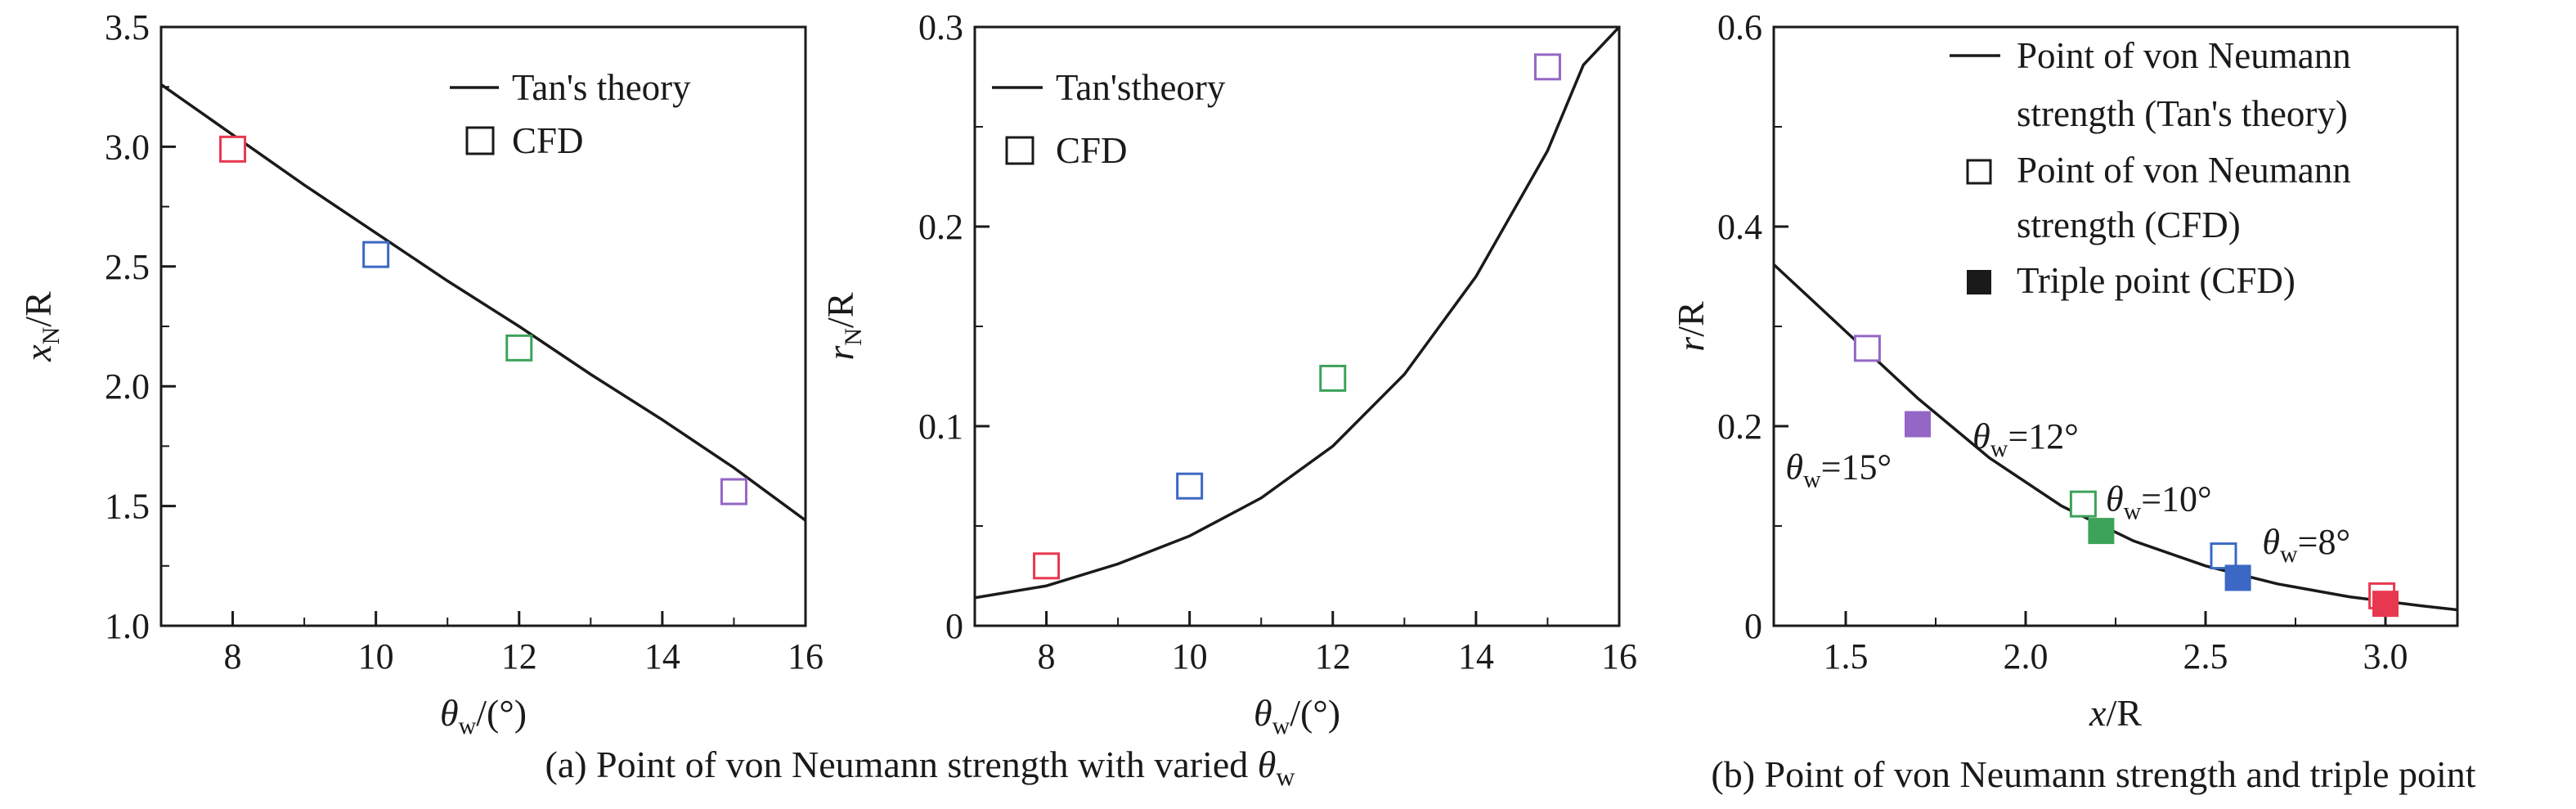 The height and width of the screenshot is (809, 2576). I want to click on y-tick-label: 3.0, so click(128, 147).